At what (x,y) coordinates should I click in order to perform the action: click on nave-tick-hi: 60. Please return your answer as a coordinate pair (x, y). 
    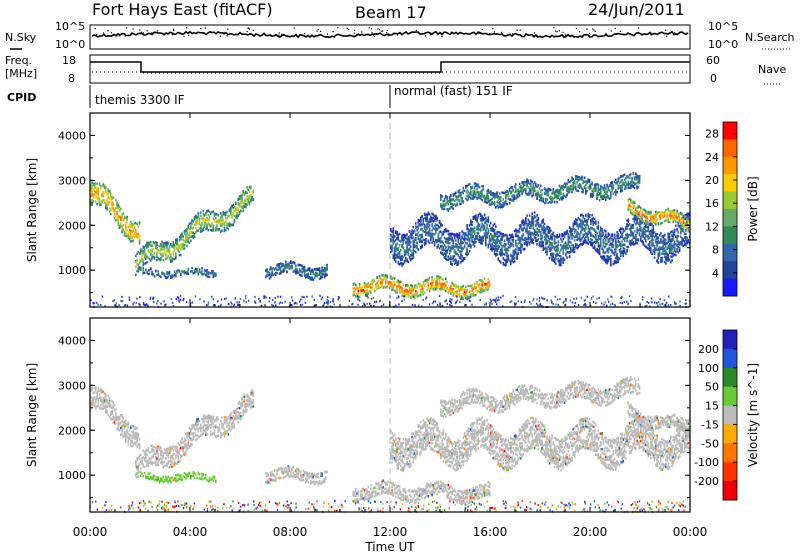
    Looking at the image, I should click on (713, 60).